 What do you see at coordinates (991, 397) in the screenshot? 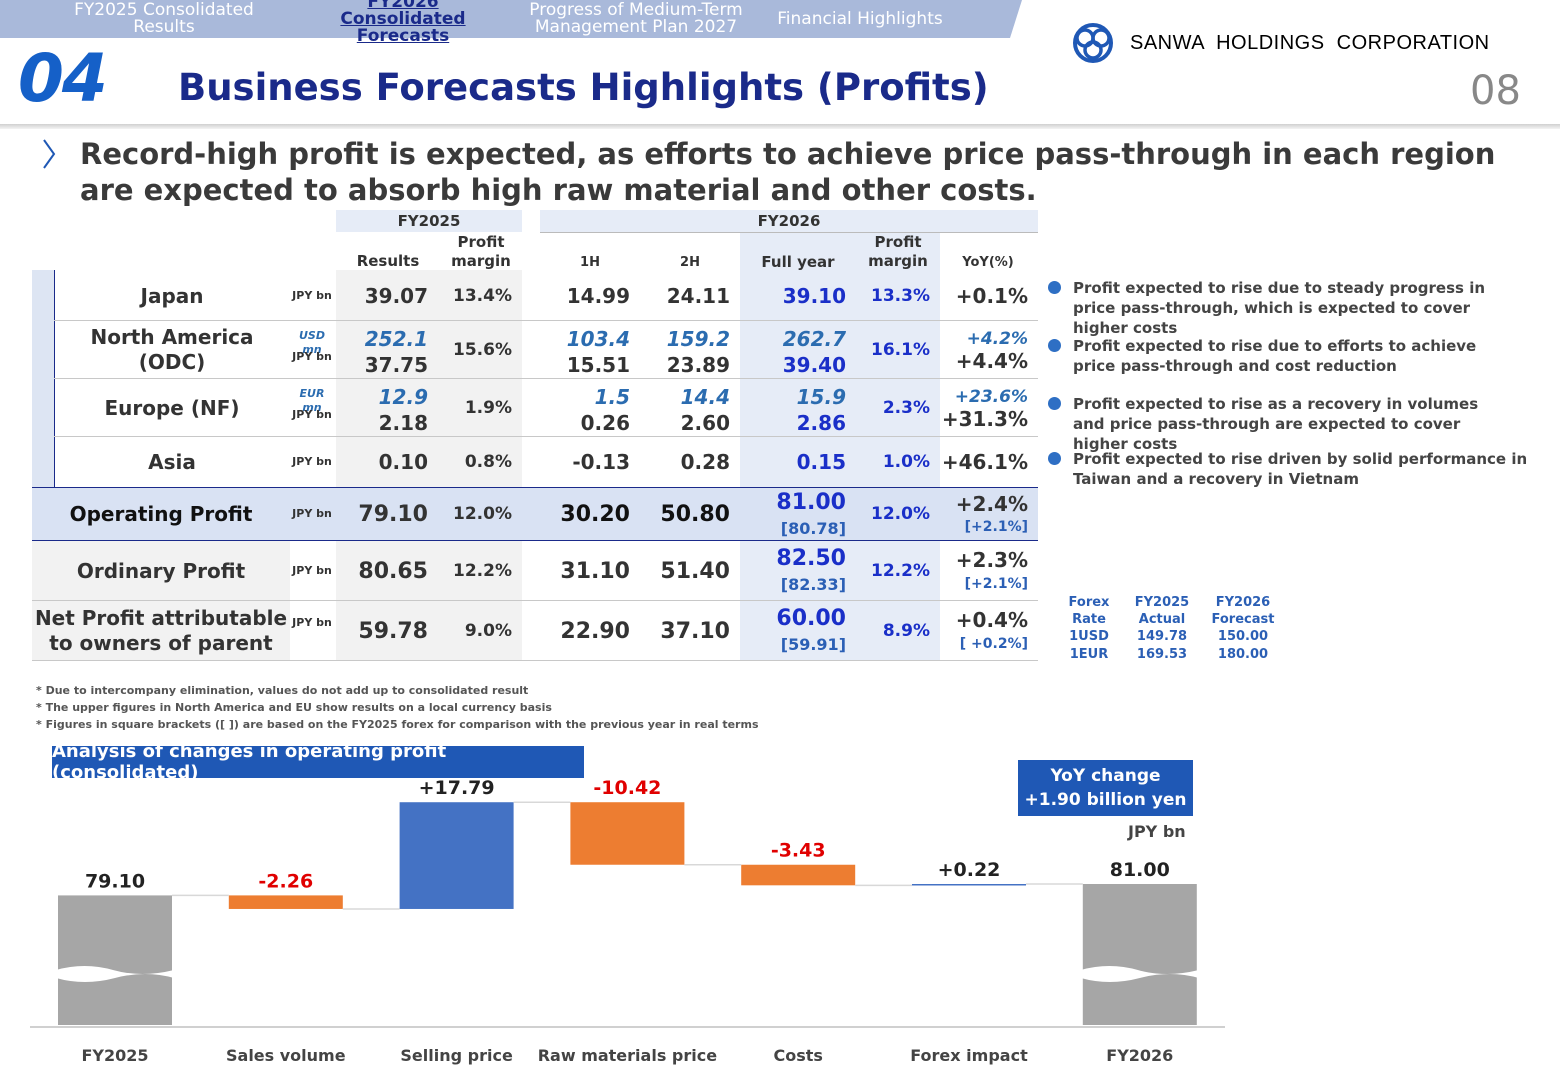
I see `value-yoy-local: +23.6%` at bounding box center [991, 397].